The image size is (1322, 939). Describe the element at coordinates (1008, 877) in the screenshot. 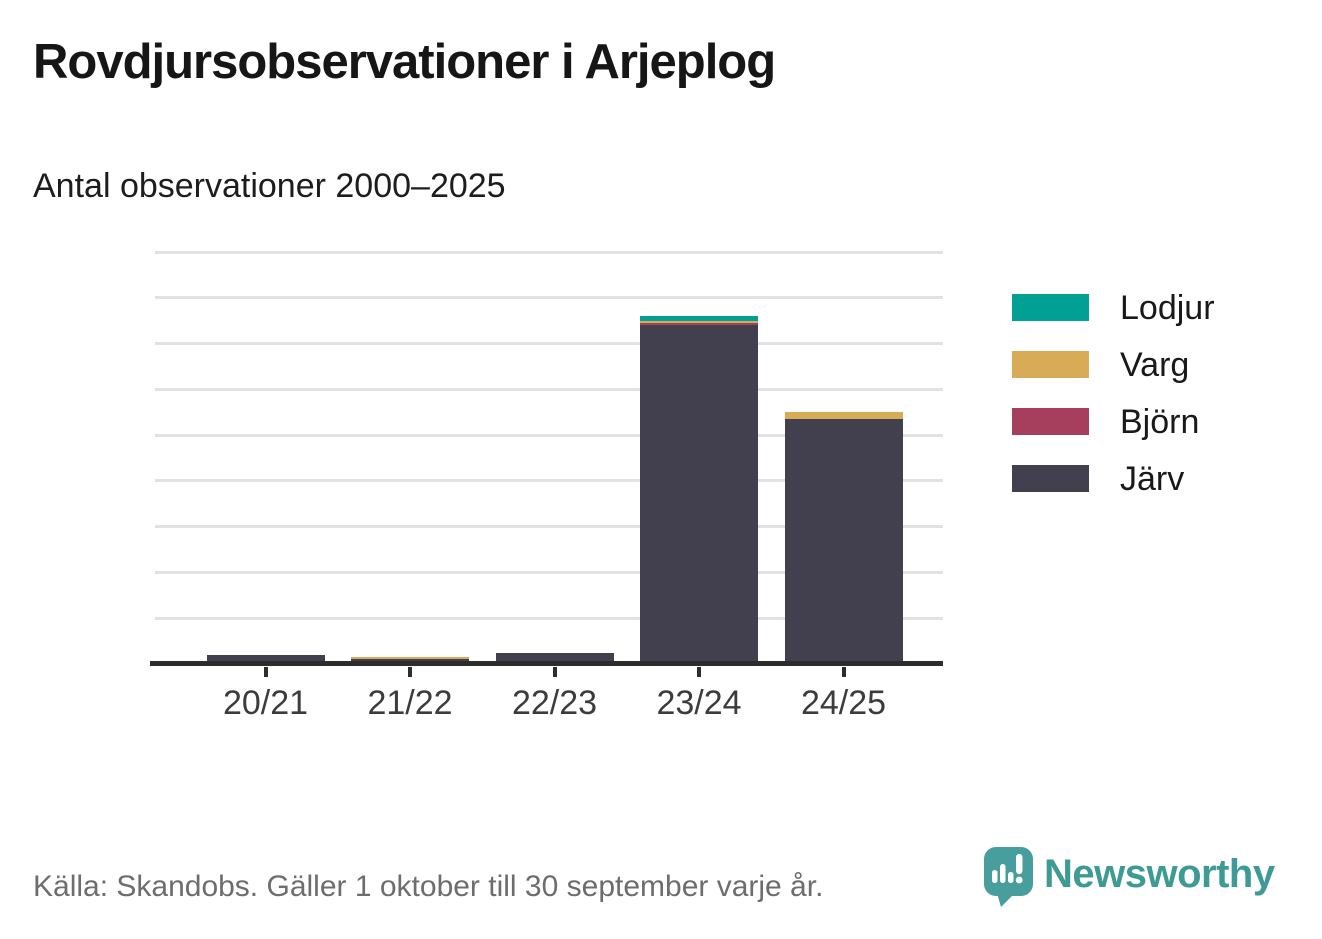

I see `speech-bubble-chart-icon` at that location.